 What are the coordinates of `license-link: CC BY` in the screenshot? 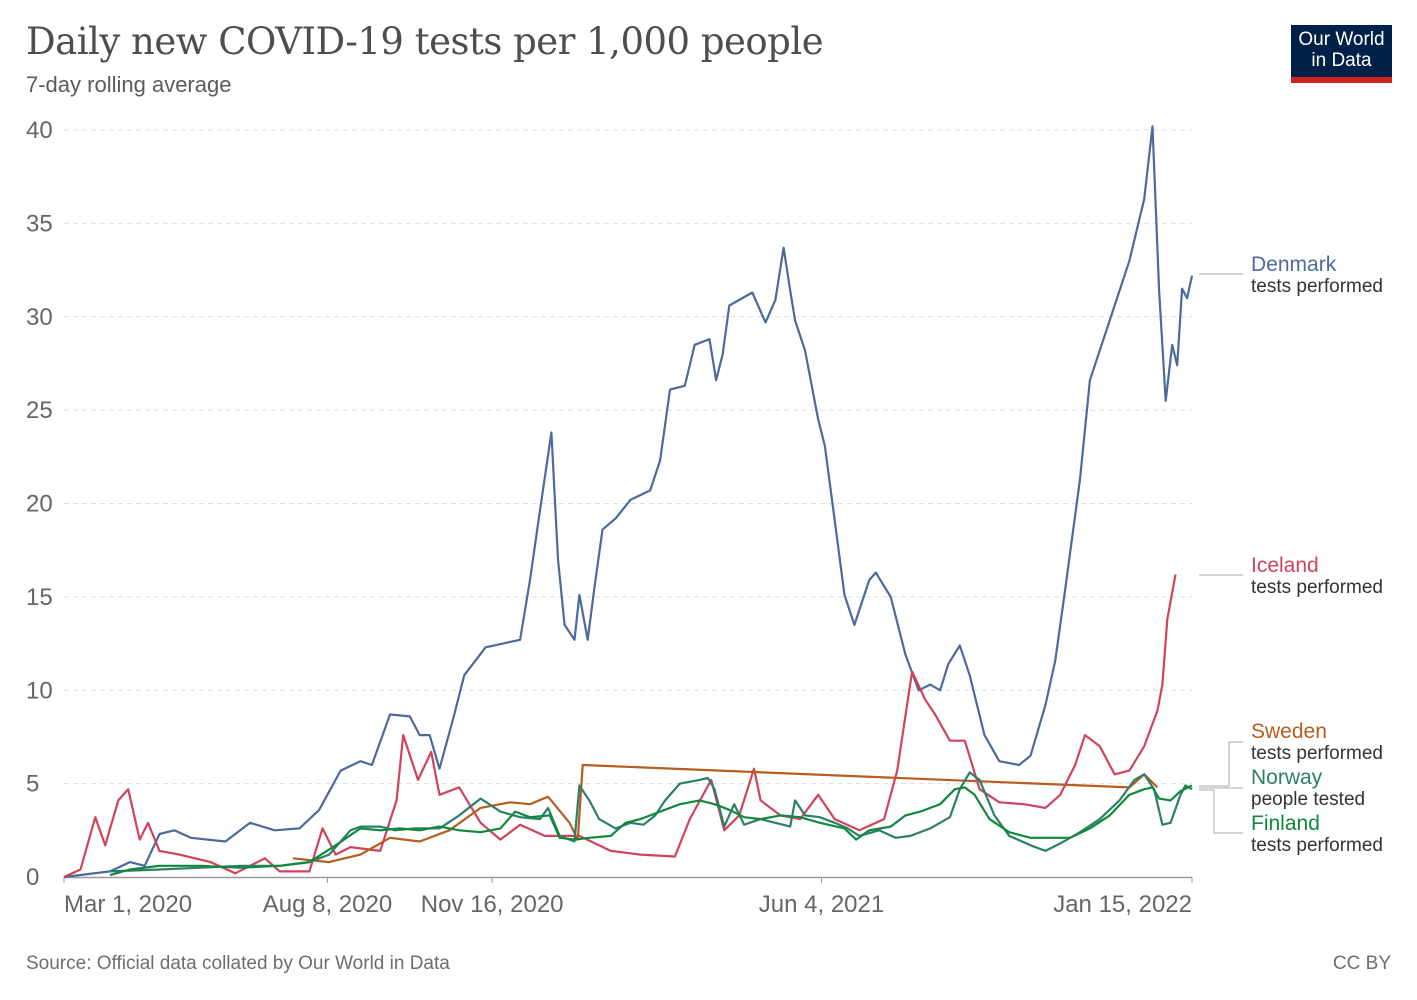 It's located at (1361, 963).